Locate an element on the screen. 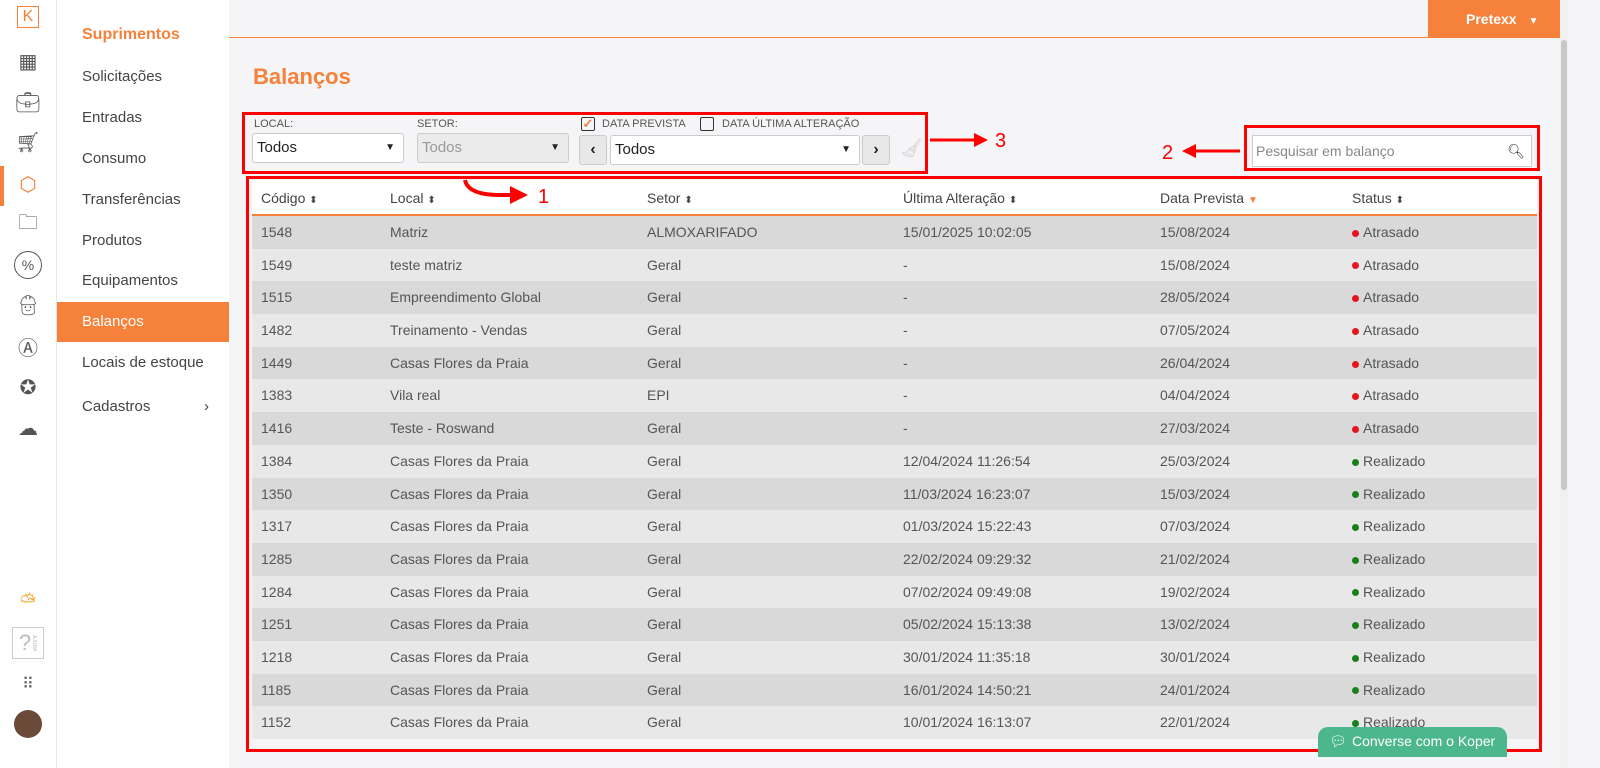  cell-codigo: 1251 is located at coordinates (277, 624).